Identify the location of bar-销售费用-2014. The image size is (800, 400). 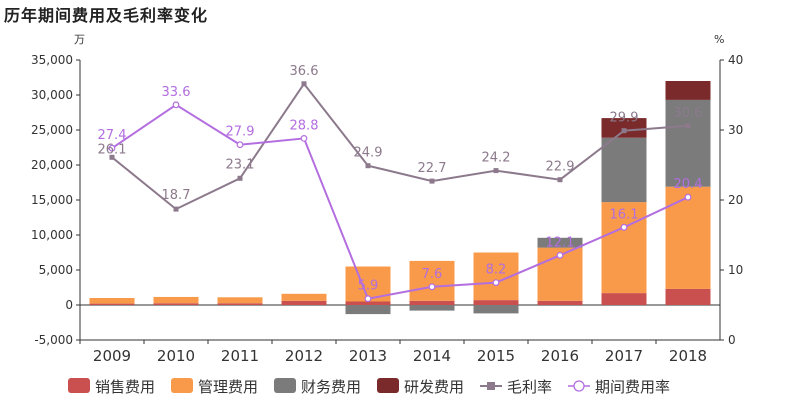
(432, 302).